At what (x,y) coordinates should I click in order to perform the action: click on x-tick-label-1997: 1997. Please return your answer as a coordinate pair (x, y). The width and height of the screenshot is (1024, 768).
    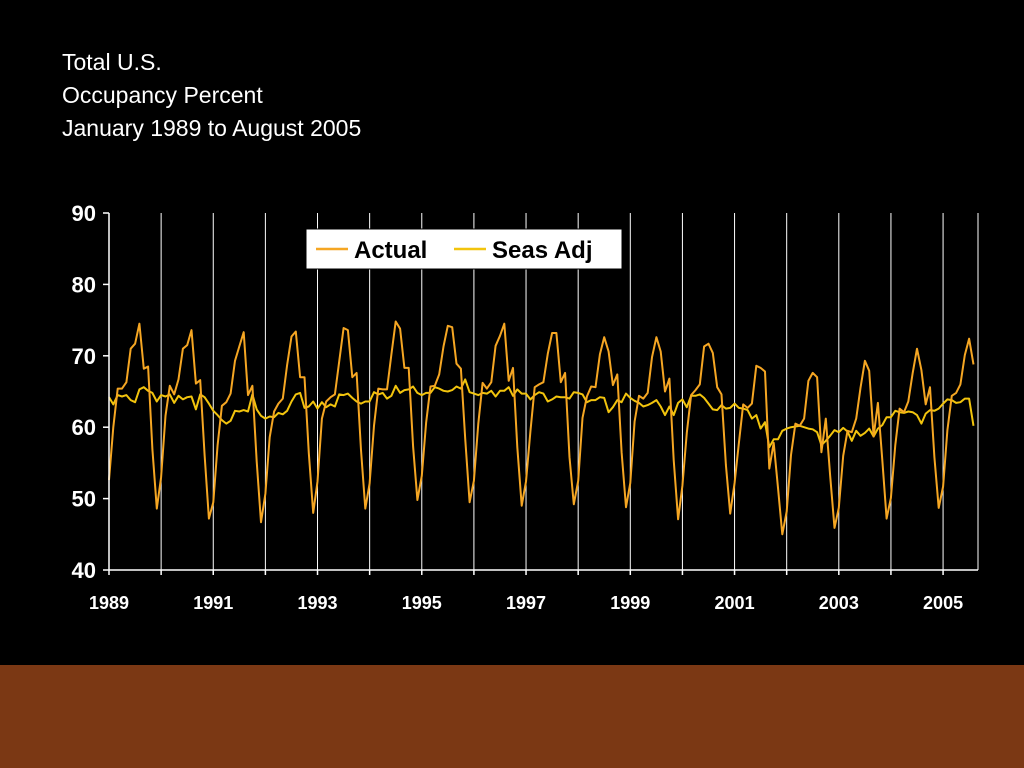
    Looking at the image, I should click on (526, 603).